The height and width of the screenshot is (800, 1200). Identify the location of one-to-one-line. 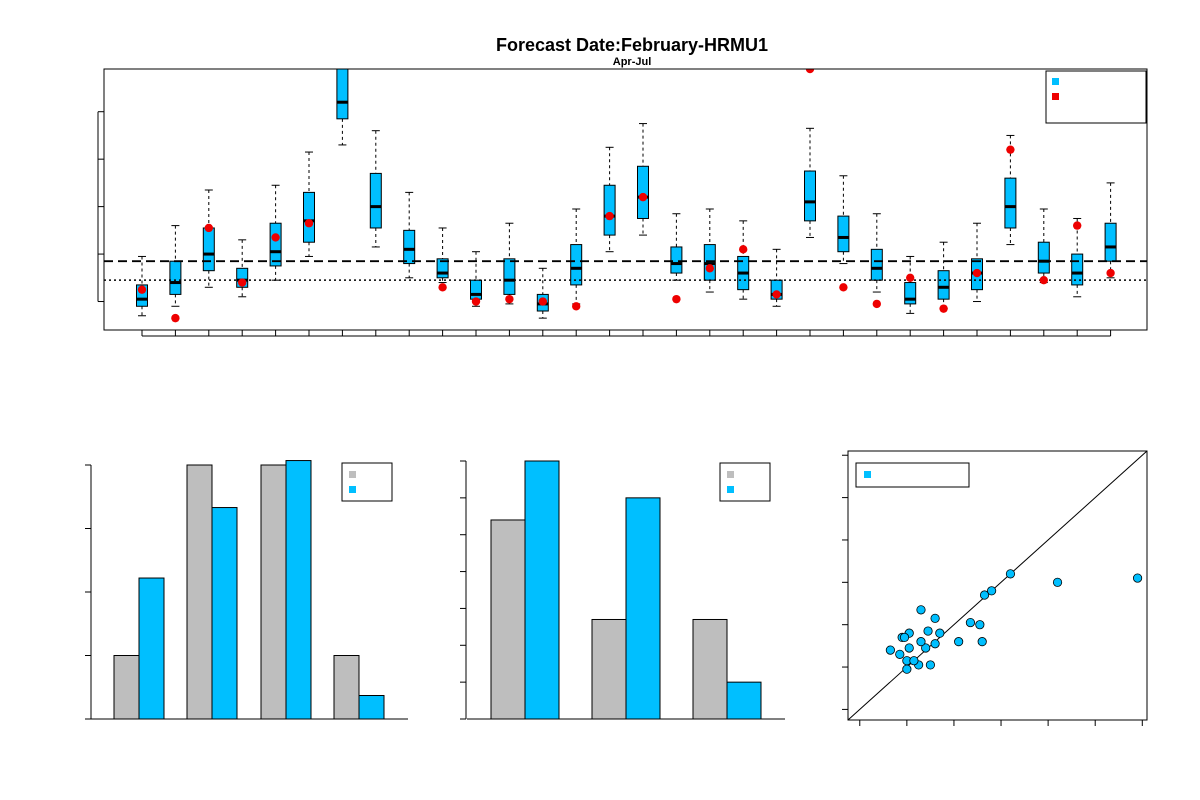
(997, 585).